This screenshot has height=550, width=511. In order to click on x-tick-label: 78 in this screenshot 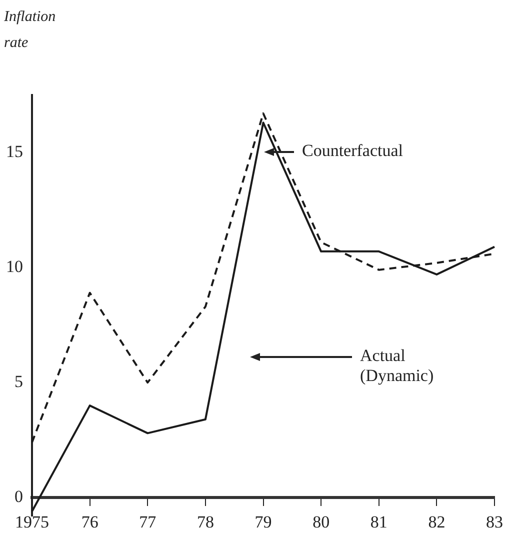, I will do `click(205, 522)`.